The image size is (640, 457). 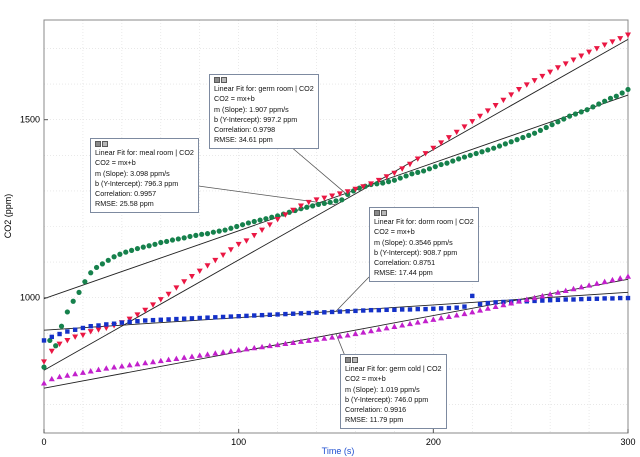 I want to click on leader-line-germ-cold, so click(x=340, y=345).